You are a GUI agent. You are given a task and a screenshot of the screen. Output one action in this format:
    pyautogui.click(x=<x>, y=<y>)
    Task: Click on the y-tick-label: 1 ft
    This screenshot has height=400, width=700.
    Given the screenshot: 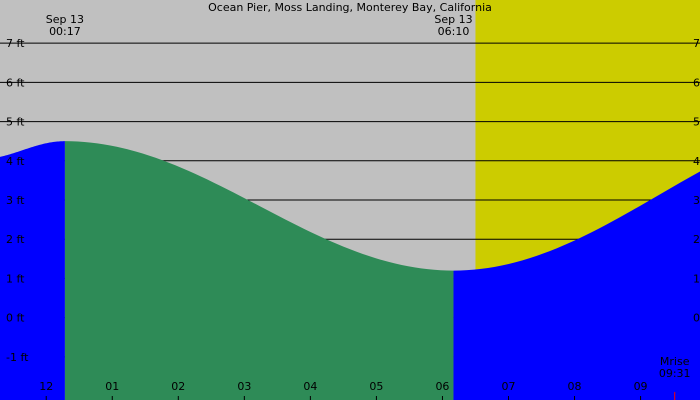 What is the action you would take?
    pyautogui.click(x=15, y=278)
    